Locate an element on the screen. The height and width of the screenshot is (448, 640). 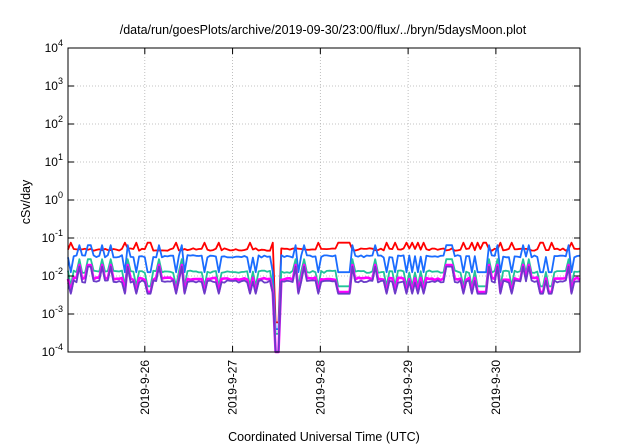
y-tick-label: 10³ is located at coordinates (54, 84).